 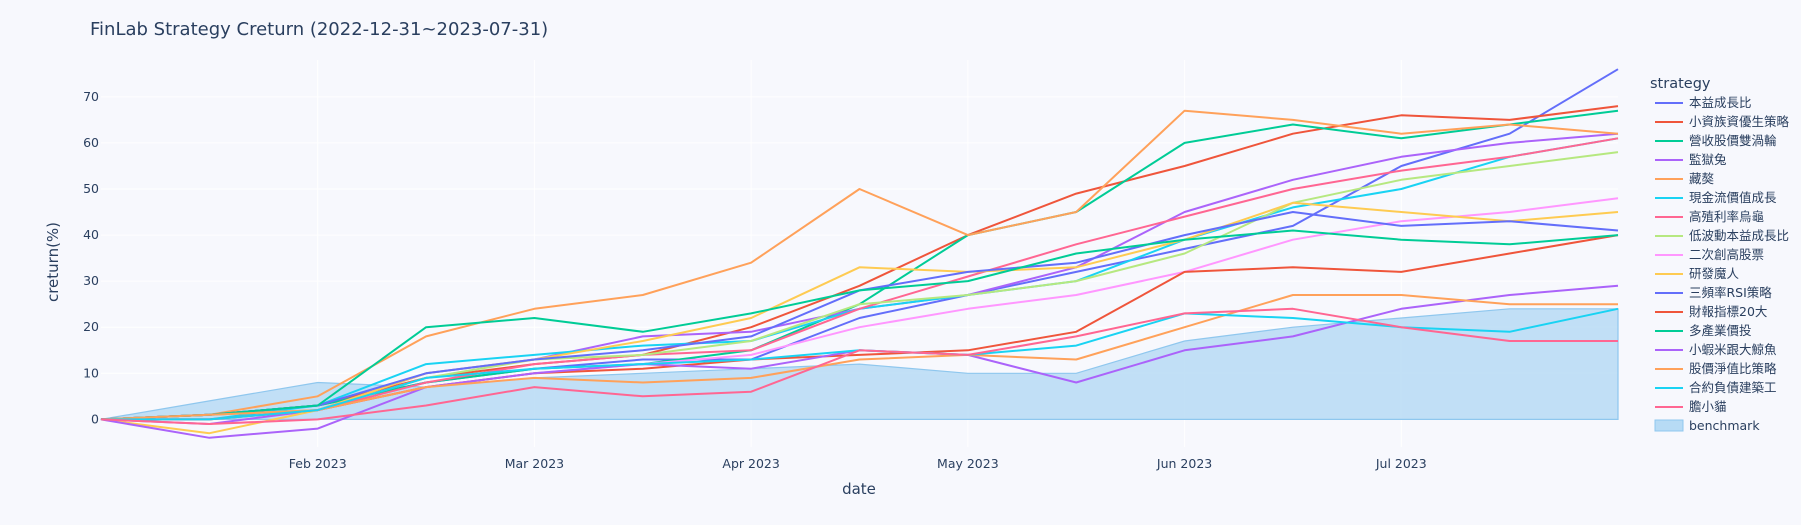 I want to click on legend-label: 三頻率RSI策略, so click(x=1730, y=292).